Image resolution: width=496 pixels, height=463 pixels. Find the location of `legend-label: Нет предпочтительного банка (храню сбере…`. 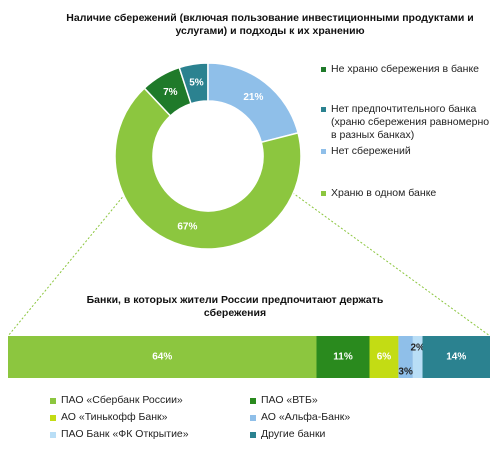

legend-label: Нет предпочтительного банка (храню сбере… is located at coordinates (410, 122).